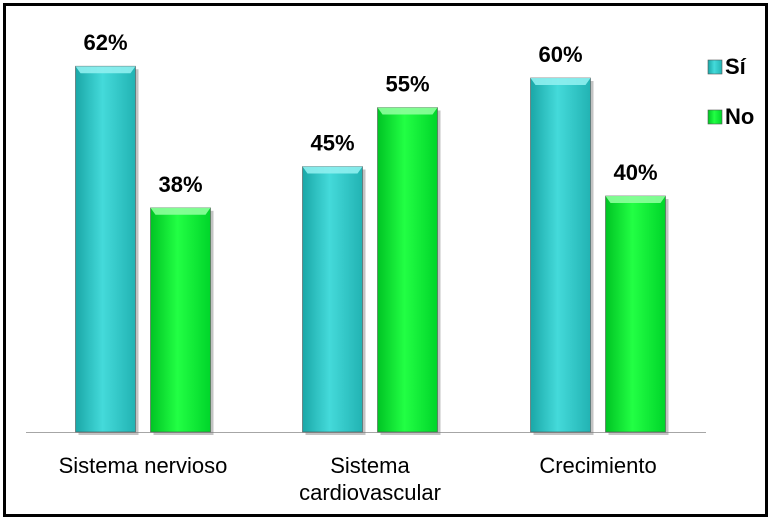 This screenshot has width=769, height=518. Describe the element at coordinates (105, 42) in the screenshot. I see `data-label-si-0: 62%` at that location.